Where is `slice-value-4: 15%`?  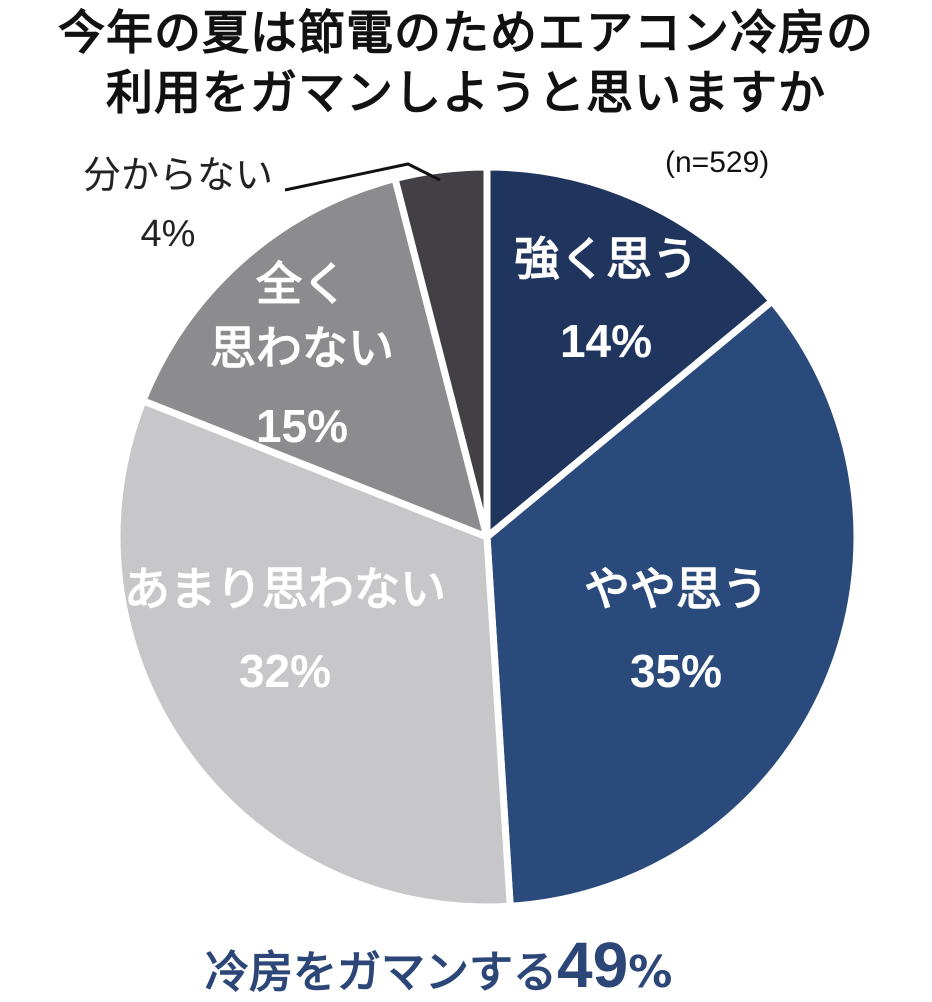 slice-value-4: 15% is located at coordinates (302, 426).